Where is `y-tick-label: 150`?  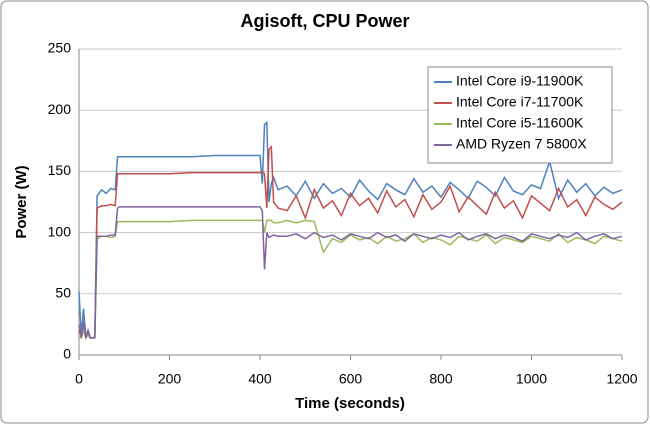 y-tick-label: 150 is located at coordinates (60, 170).